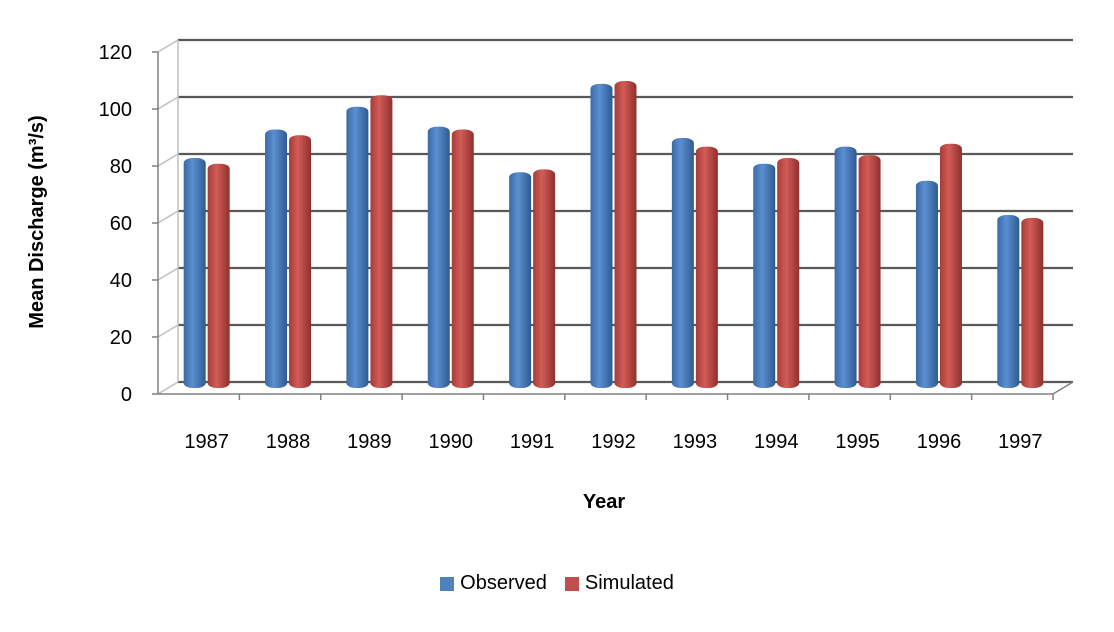  What do you see at coordinates (126, 395) in the screenshot?
I see `y-tick-label: 0` at bounding box center [126, 395].